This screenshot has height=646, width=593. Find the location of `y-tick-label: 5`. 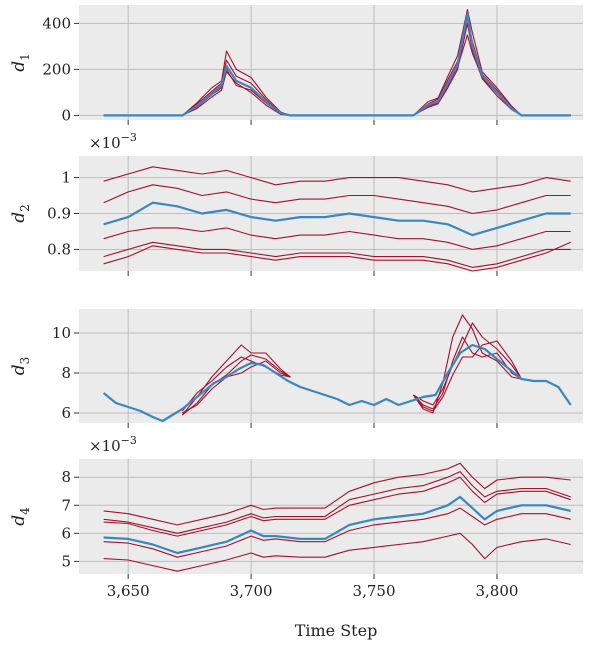

y-tick-label: 5 is located at coordinates (66, 561).